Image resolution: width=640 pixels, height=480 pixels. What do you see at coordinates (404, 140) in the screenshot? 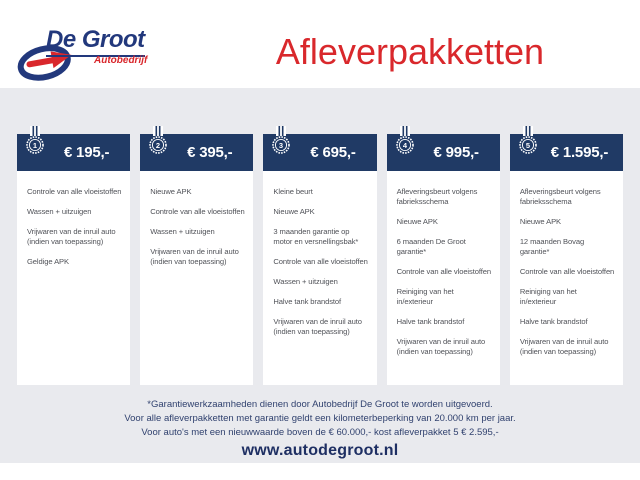
I see `medal-icon: 4` at bounding box center [404, 140].